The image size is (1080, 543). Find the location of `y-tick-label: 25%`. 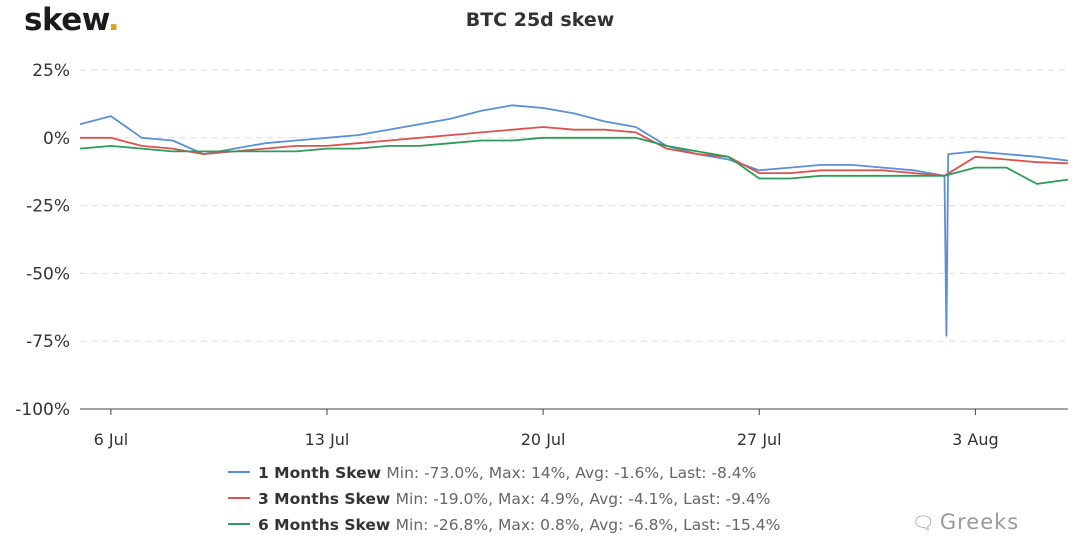

y-tick-label: 25% is located at coordinates (51, 71).